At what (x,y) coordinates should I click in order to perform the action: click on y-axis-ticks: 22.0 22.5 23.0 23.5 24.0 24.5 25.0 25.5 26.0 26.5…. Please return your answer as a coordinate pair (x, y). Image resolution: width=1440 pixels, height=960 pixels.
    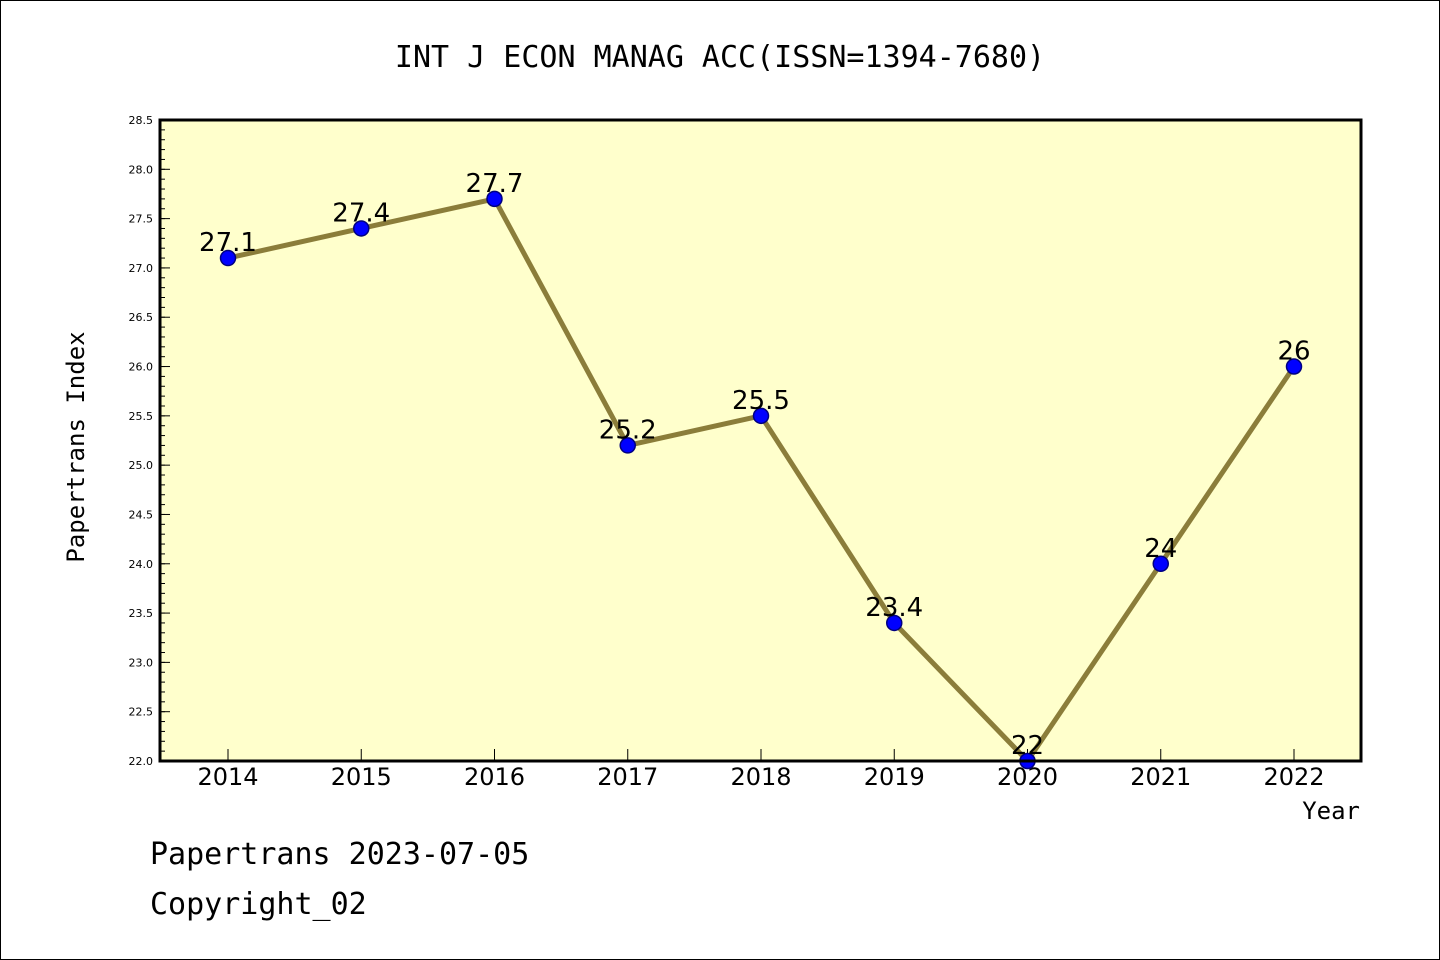
    Looking at the image, I should click on (149, 441).